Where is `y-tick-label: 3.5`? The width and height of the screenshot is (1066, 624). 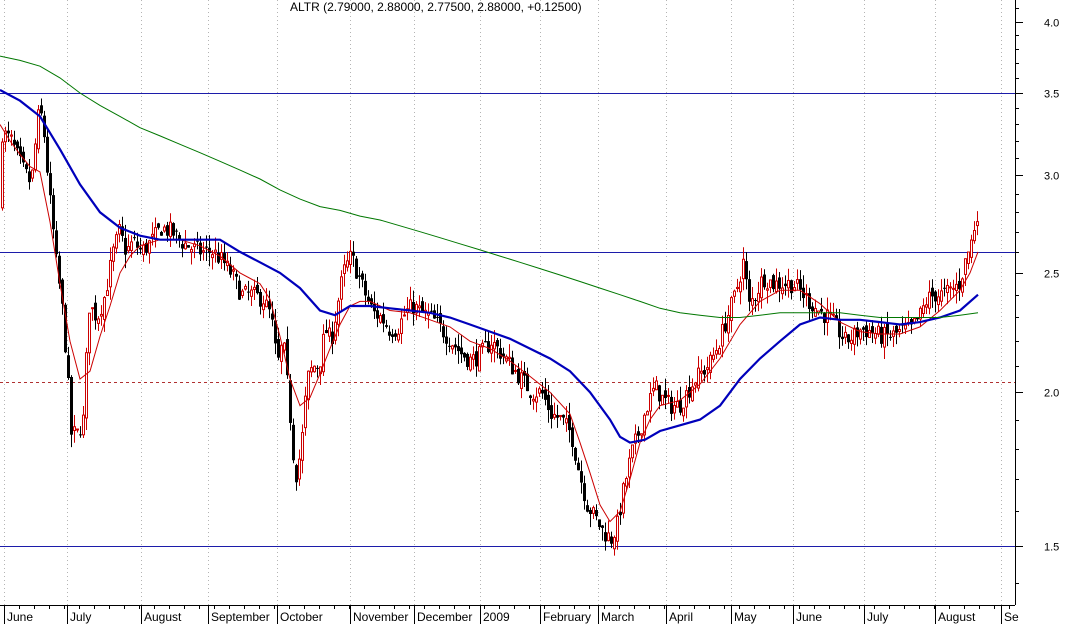
y-tick-label: 3.5 is located at coordinates (1051, 95).